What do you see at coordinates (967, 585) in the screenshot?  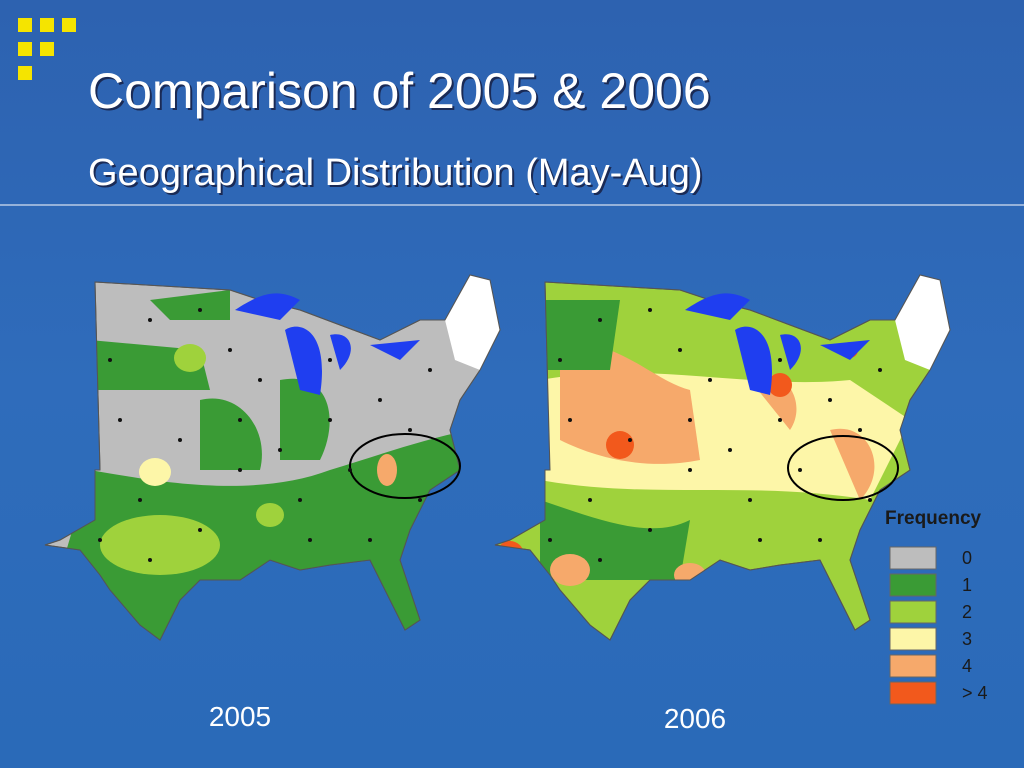 I see `legend-label: 1` at bounding box center [967, 585].